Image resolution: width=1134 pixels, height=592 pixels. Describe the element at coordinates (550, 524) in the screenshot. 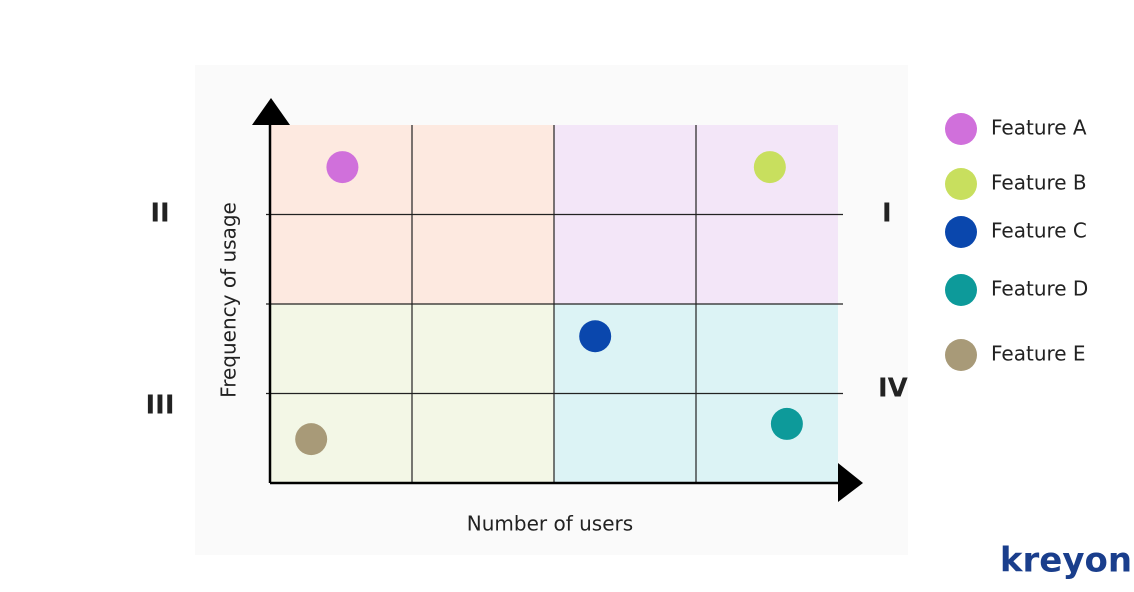

I see `x-axis-label: Number of users` at that location.